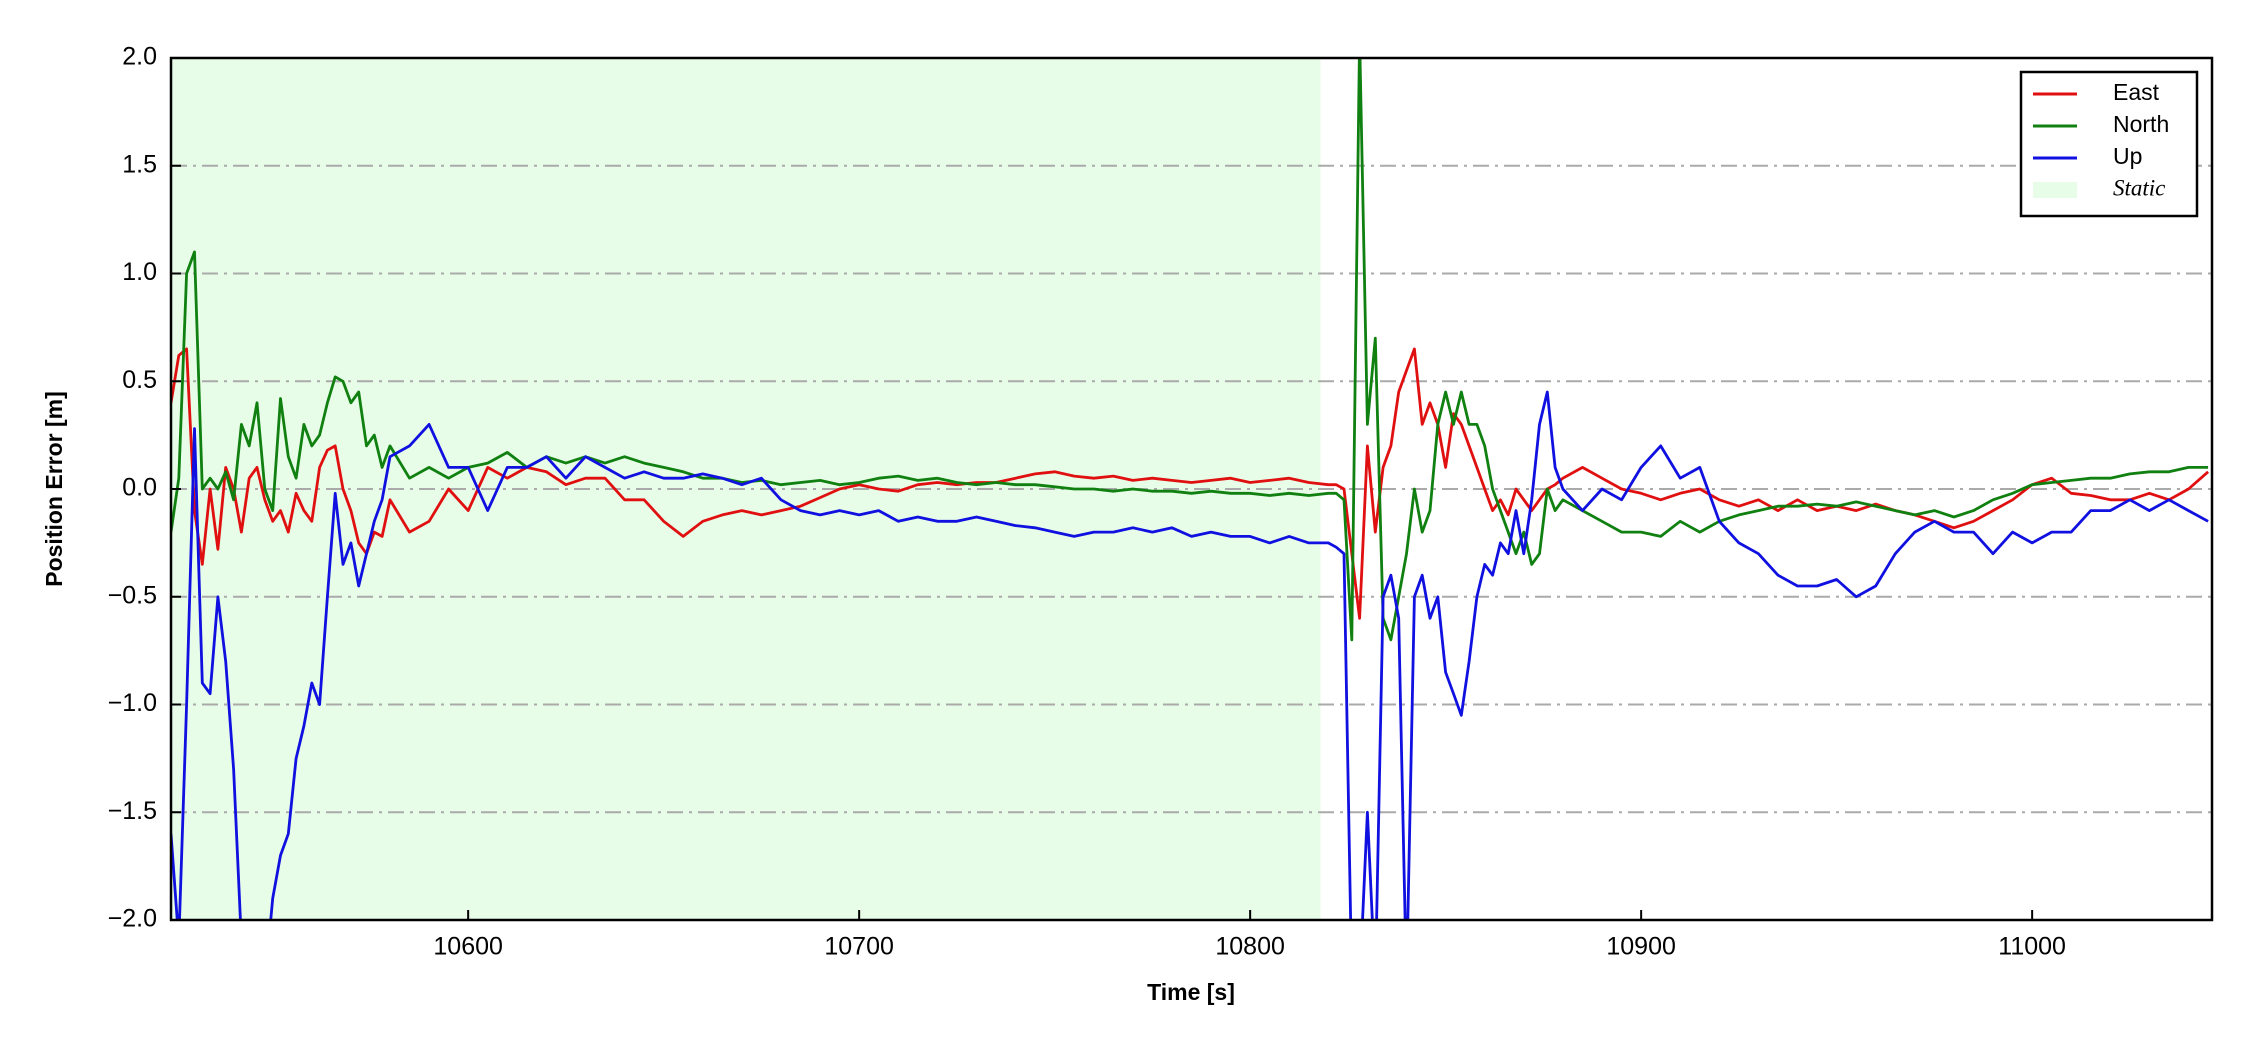 The height and width of the screenshot is (1050, 2250). I want to click on y-tick-label: 0.0, so click(139, 488).